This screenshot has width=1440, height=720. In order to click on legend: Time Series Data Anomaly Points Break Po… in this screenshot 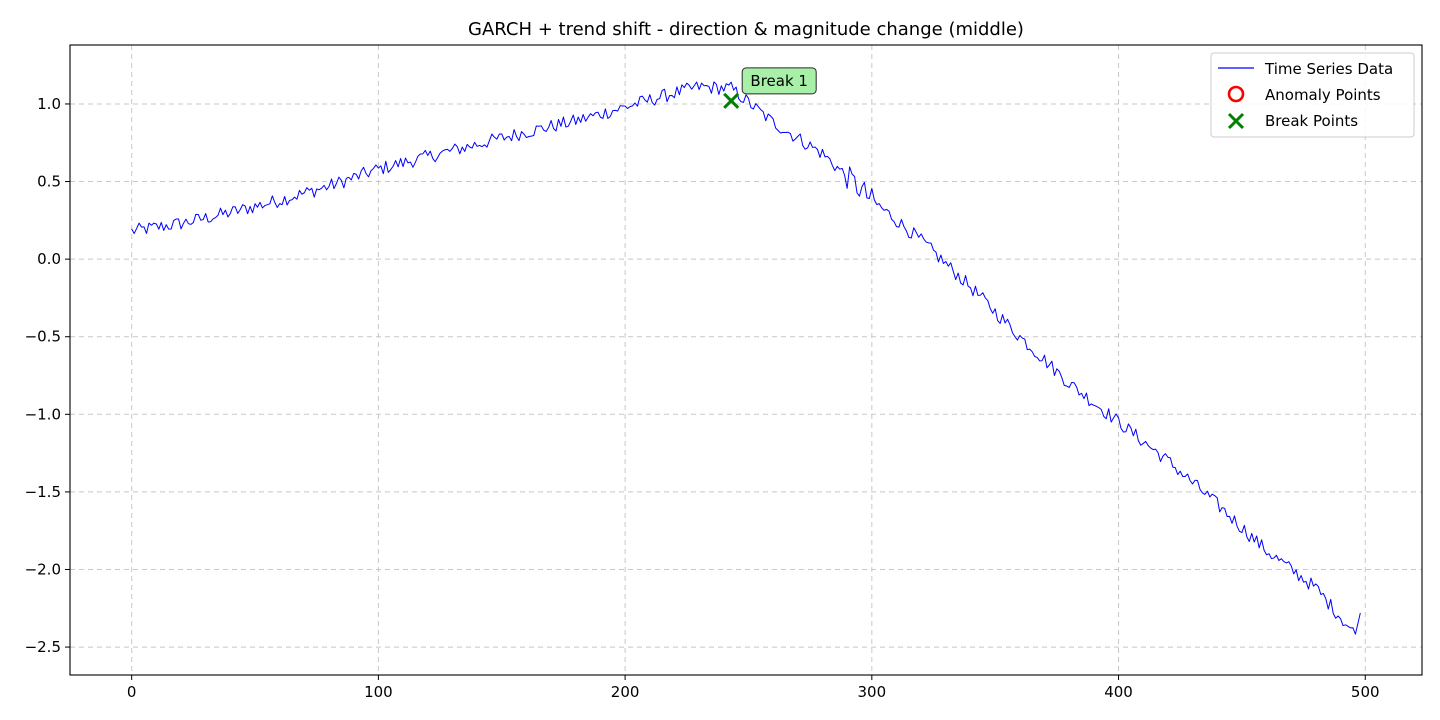, I will do `click(1312, 95)`.